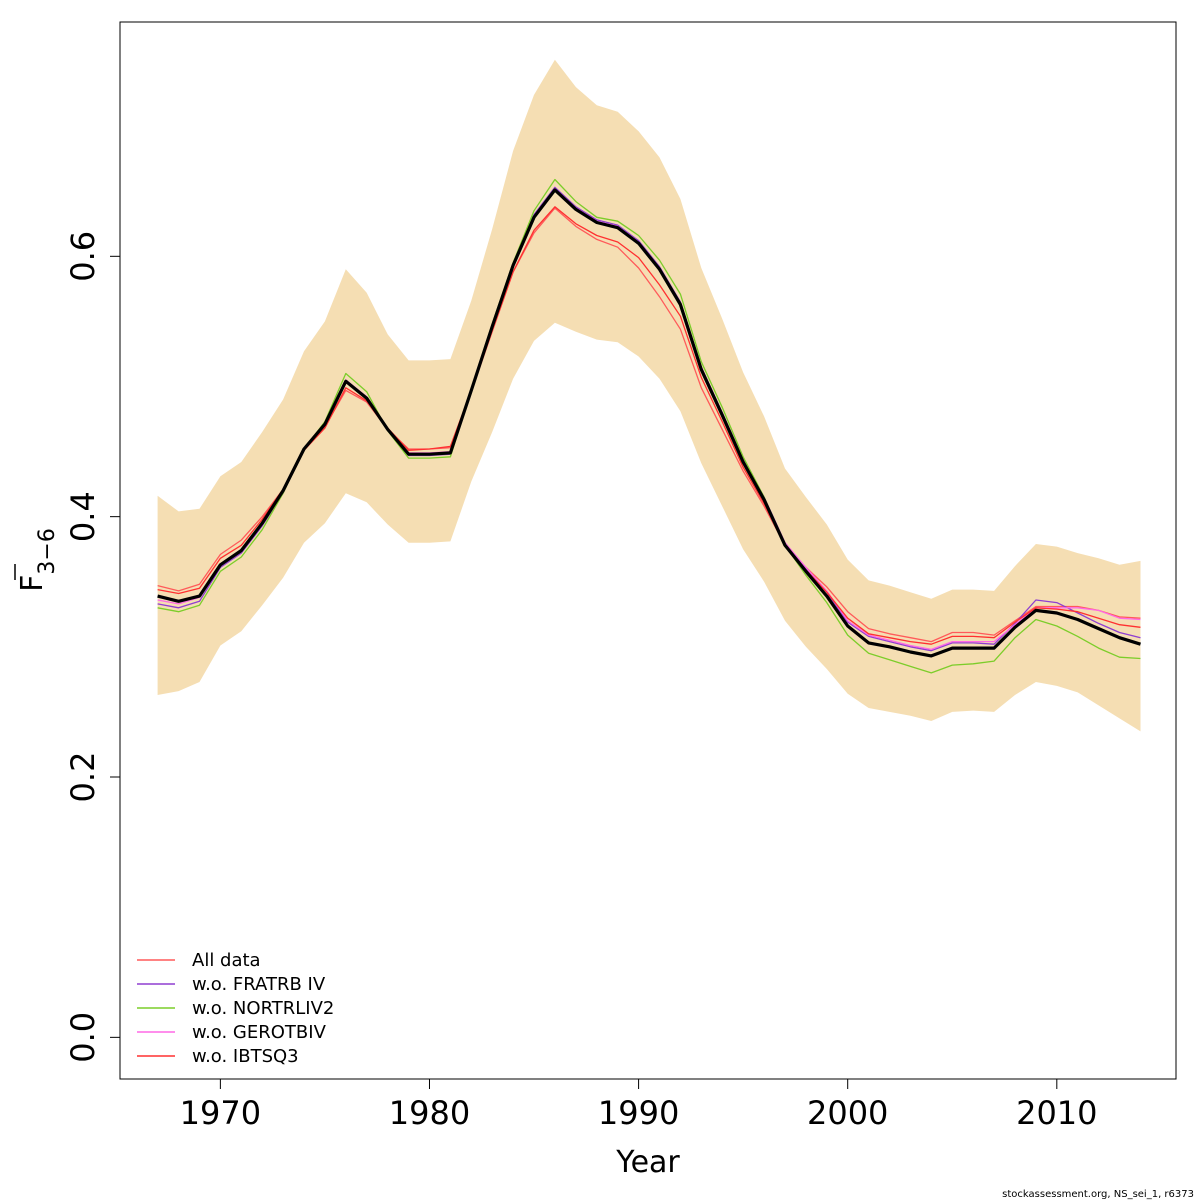  What do you see at coordinates (83, 516) in the screenshot?
I see `y-tick-label: 0.4` at bounding box center [83, 516].